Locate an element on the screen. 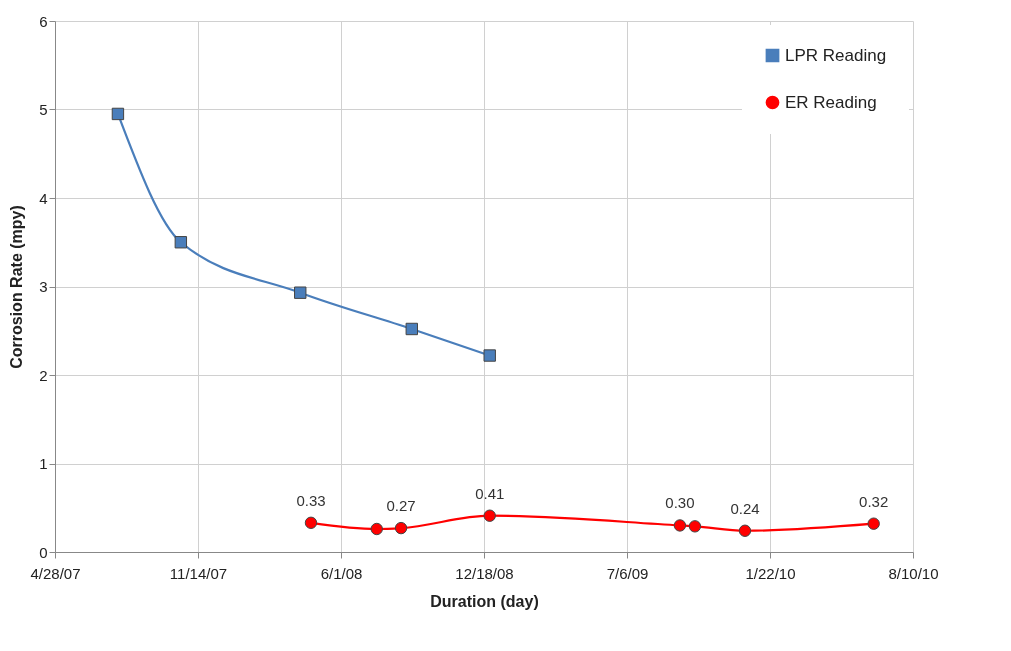 This screenshot has width=1011, height=651. legend-label: LPR Reading is located at coordinates (836, 55).